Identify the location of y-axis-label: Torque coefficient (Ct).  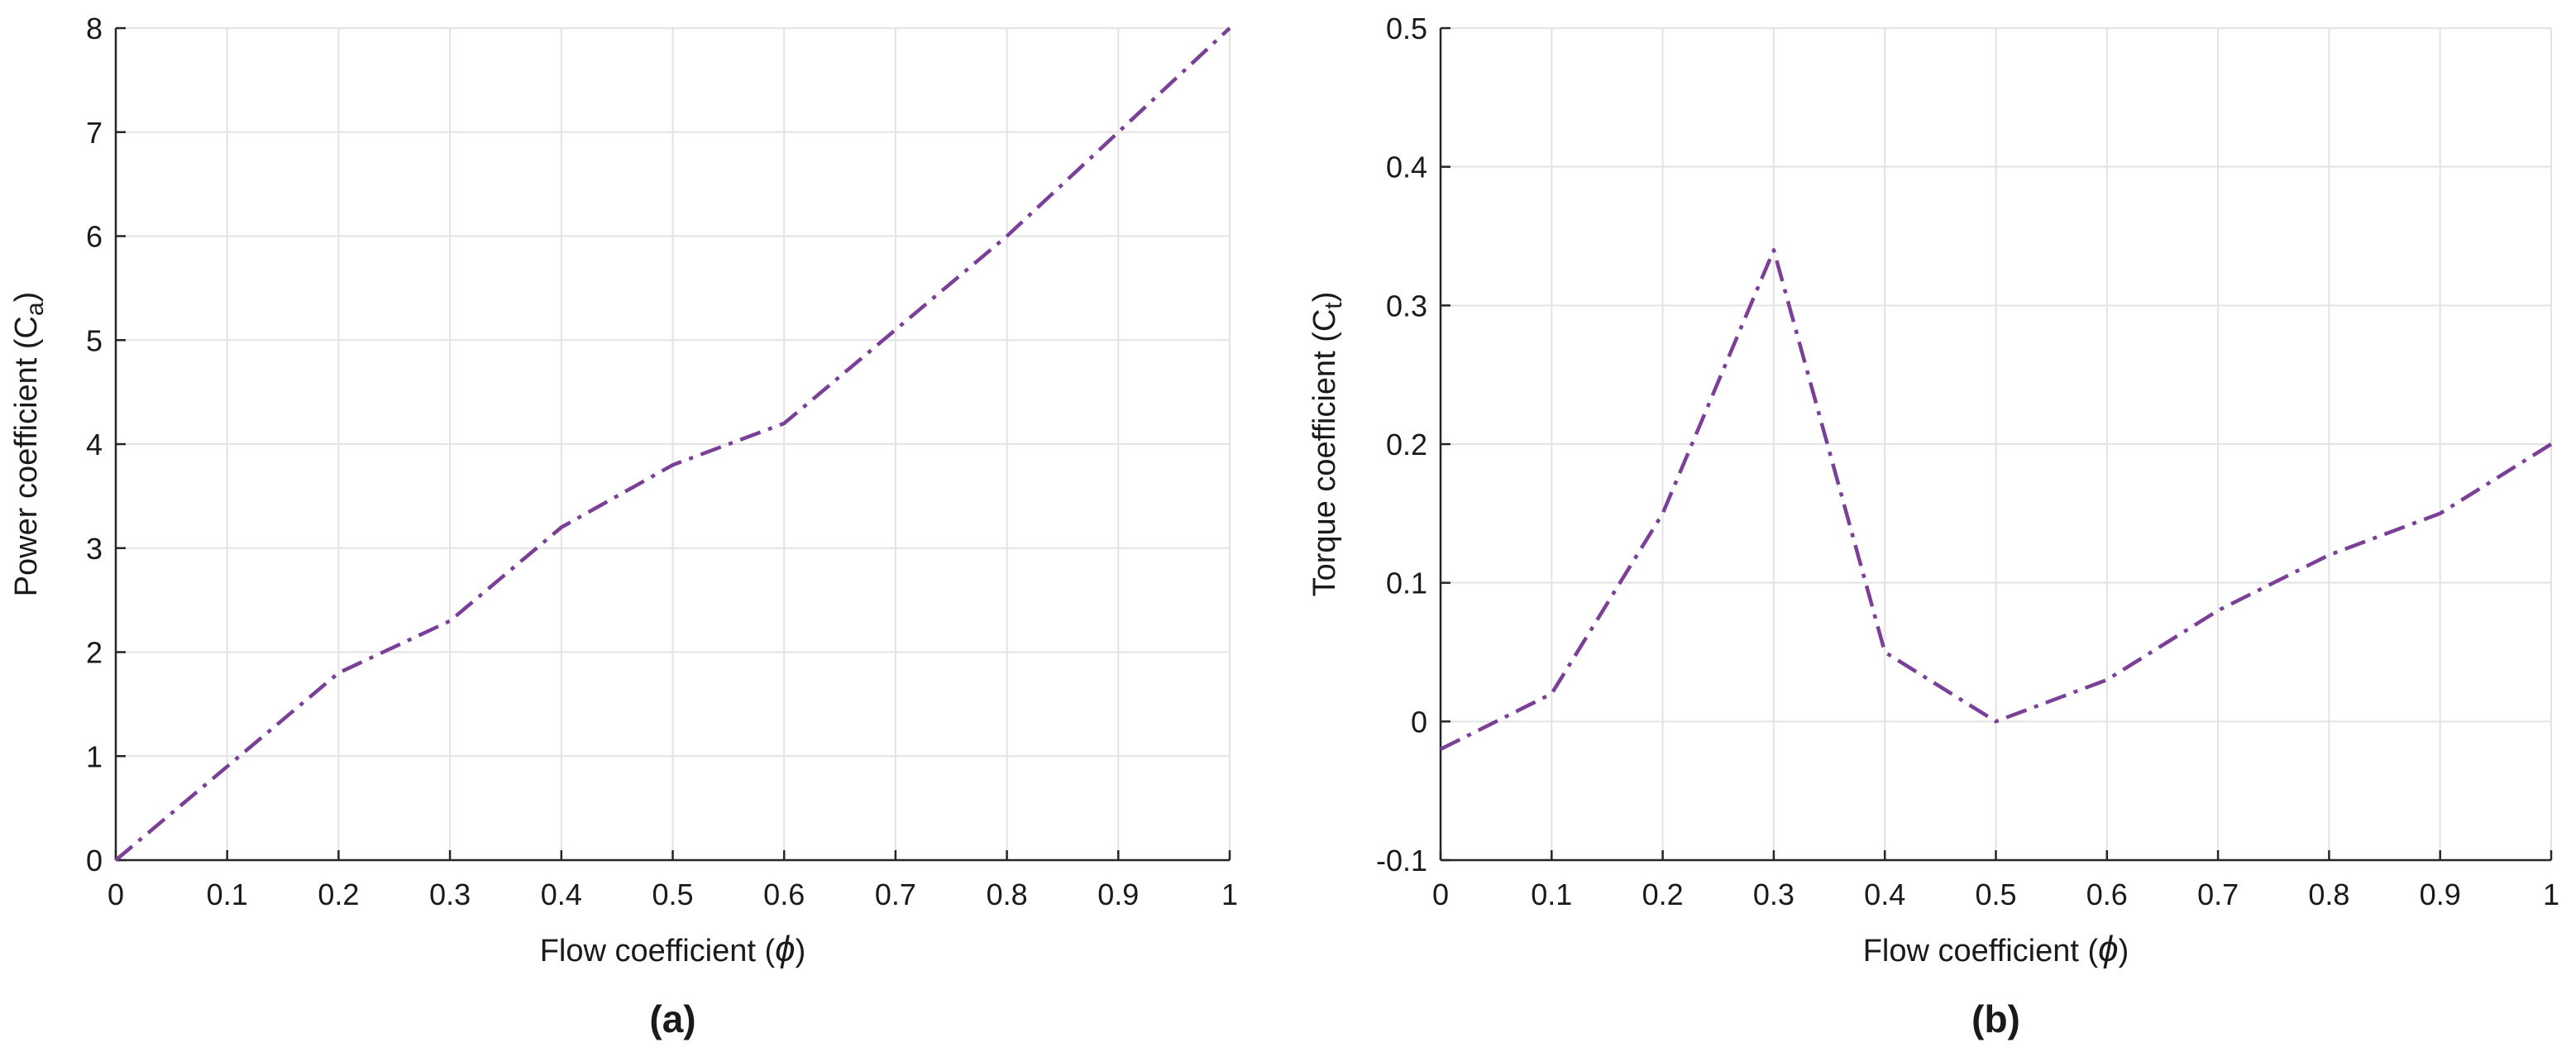
(1327, 444).